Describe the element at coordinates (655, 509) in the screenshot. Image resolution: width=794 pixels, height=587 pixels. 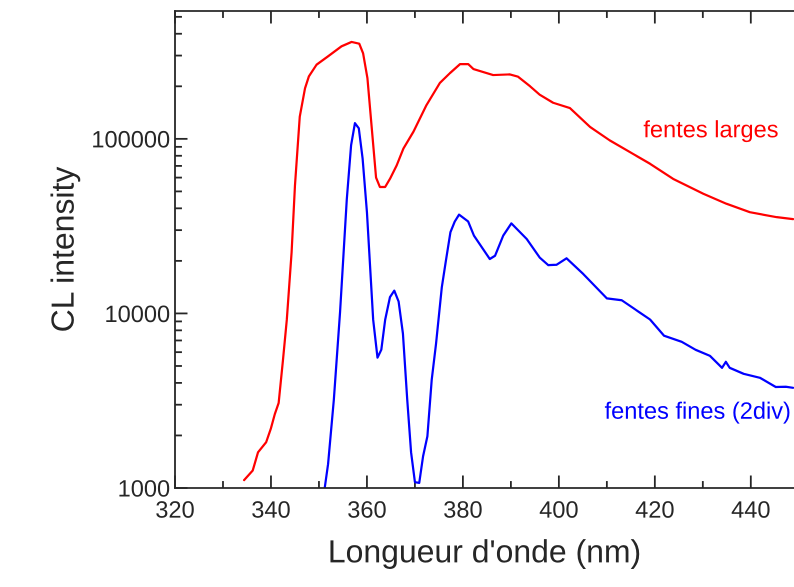
I see `x-tick-label: 420` at that location.